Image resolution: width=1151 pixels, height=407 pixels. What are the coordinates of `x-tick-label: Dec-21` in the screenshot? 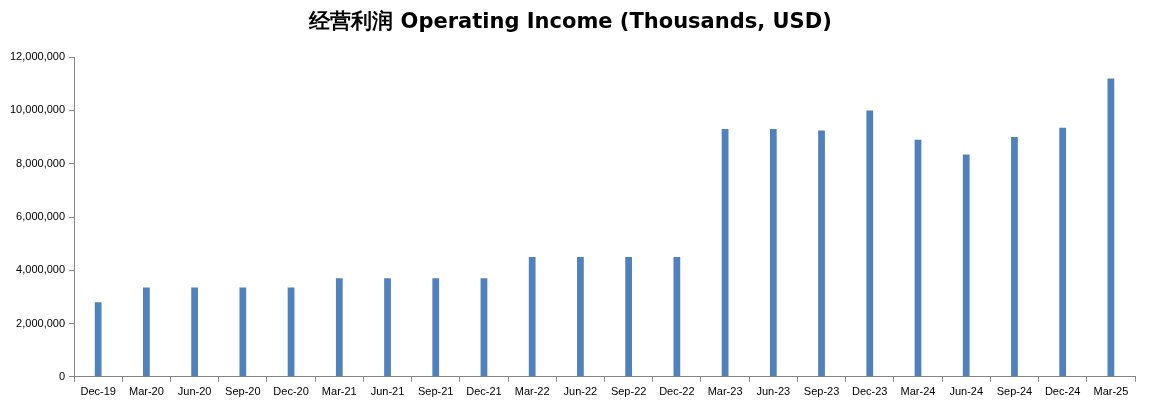 It's located at (484, 391).